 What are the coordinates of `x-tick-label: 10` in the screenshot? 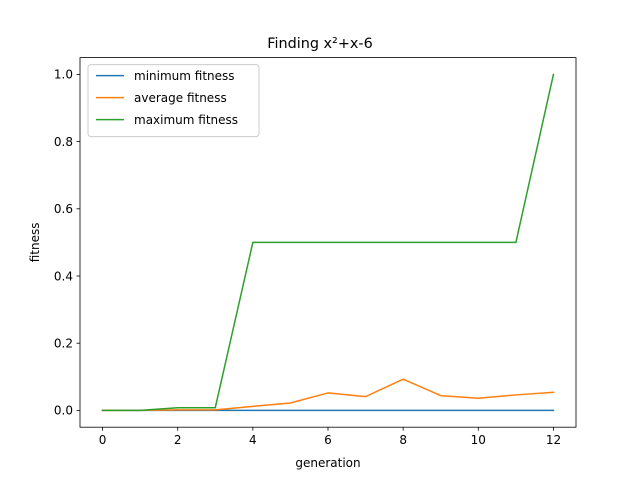 It's located at (478, 440).